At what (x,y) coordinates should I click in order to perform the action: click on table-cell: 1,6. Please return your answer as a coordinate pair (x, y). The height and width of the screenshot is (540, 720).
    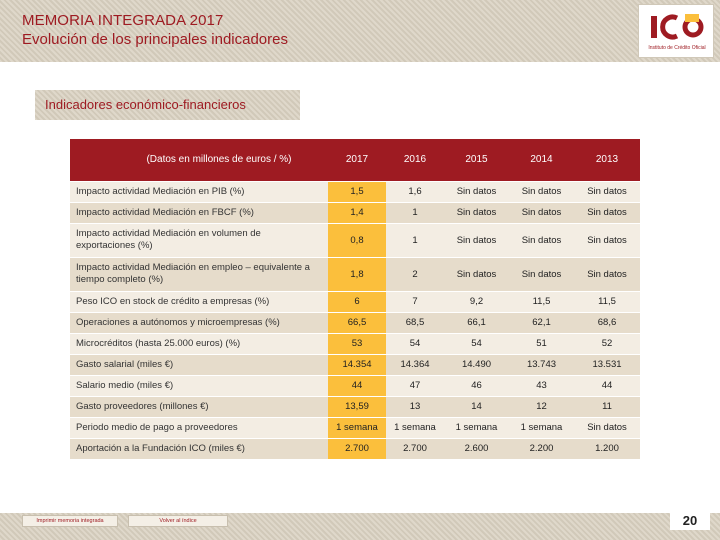
    Looking at the image, I should click on (415, 192).